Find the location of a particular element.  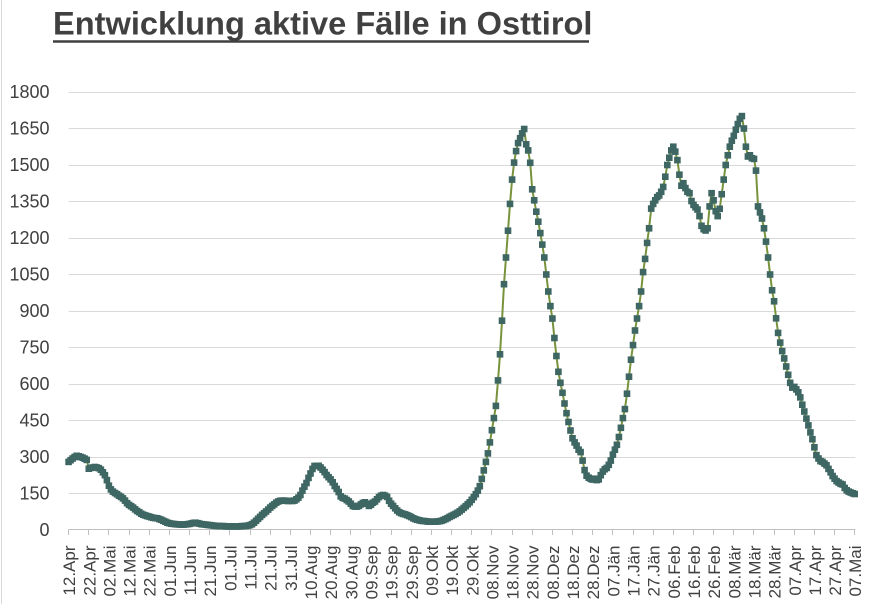

svg-text: 07.Apr is located at coordinates (795, 570).